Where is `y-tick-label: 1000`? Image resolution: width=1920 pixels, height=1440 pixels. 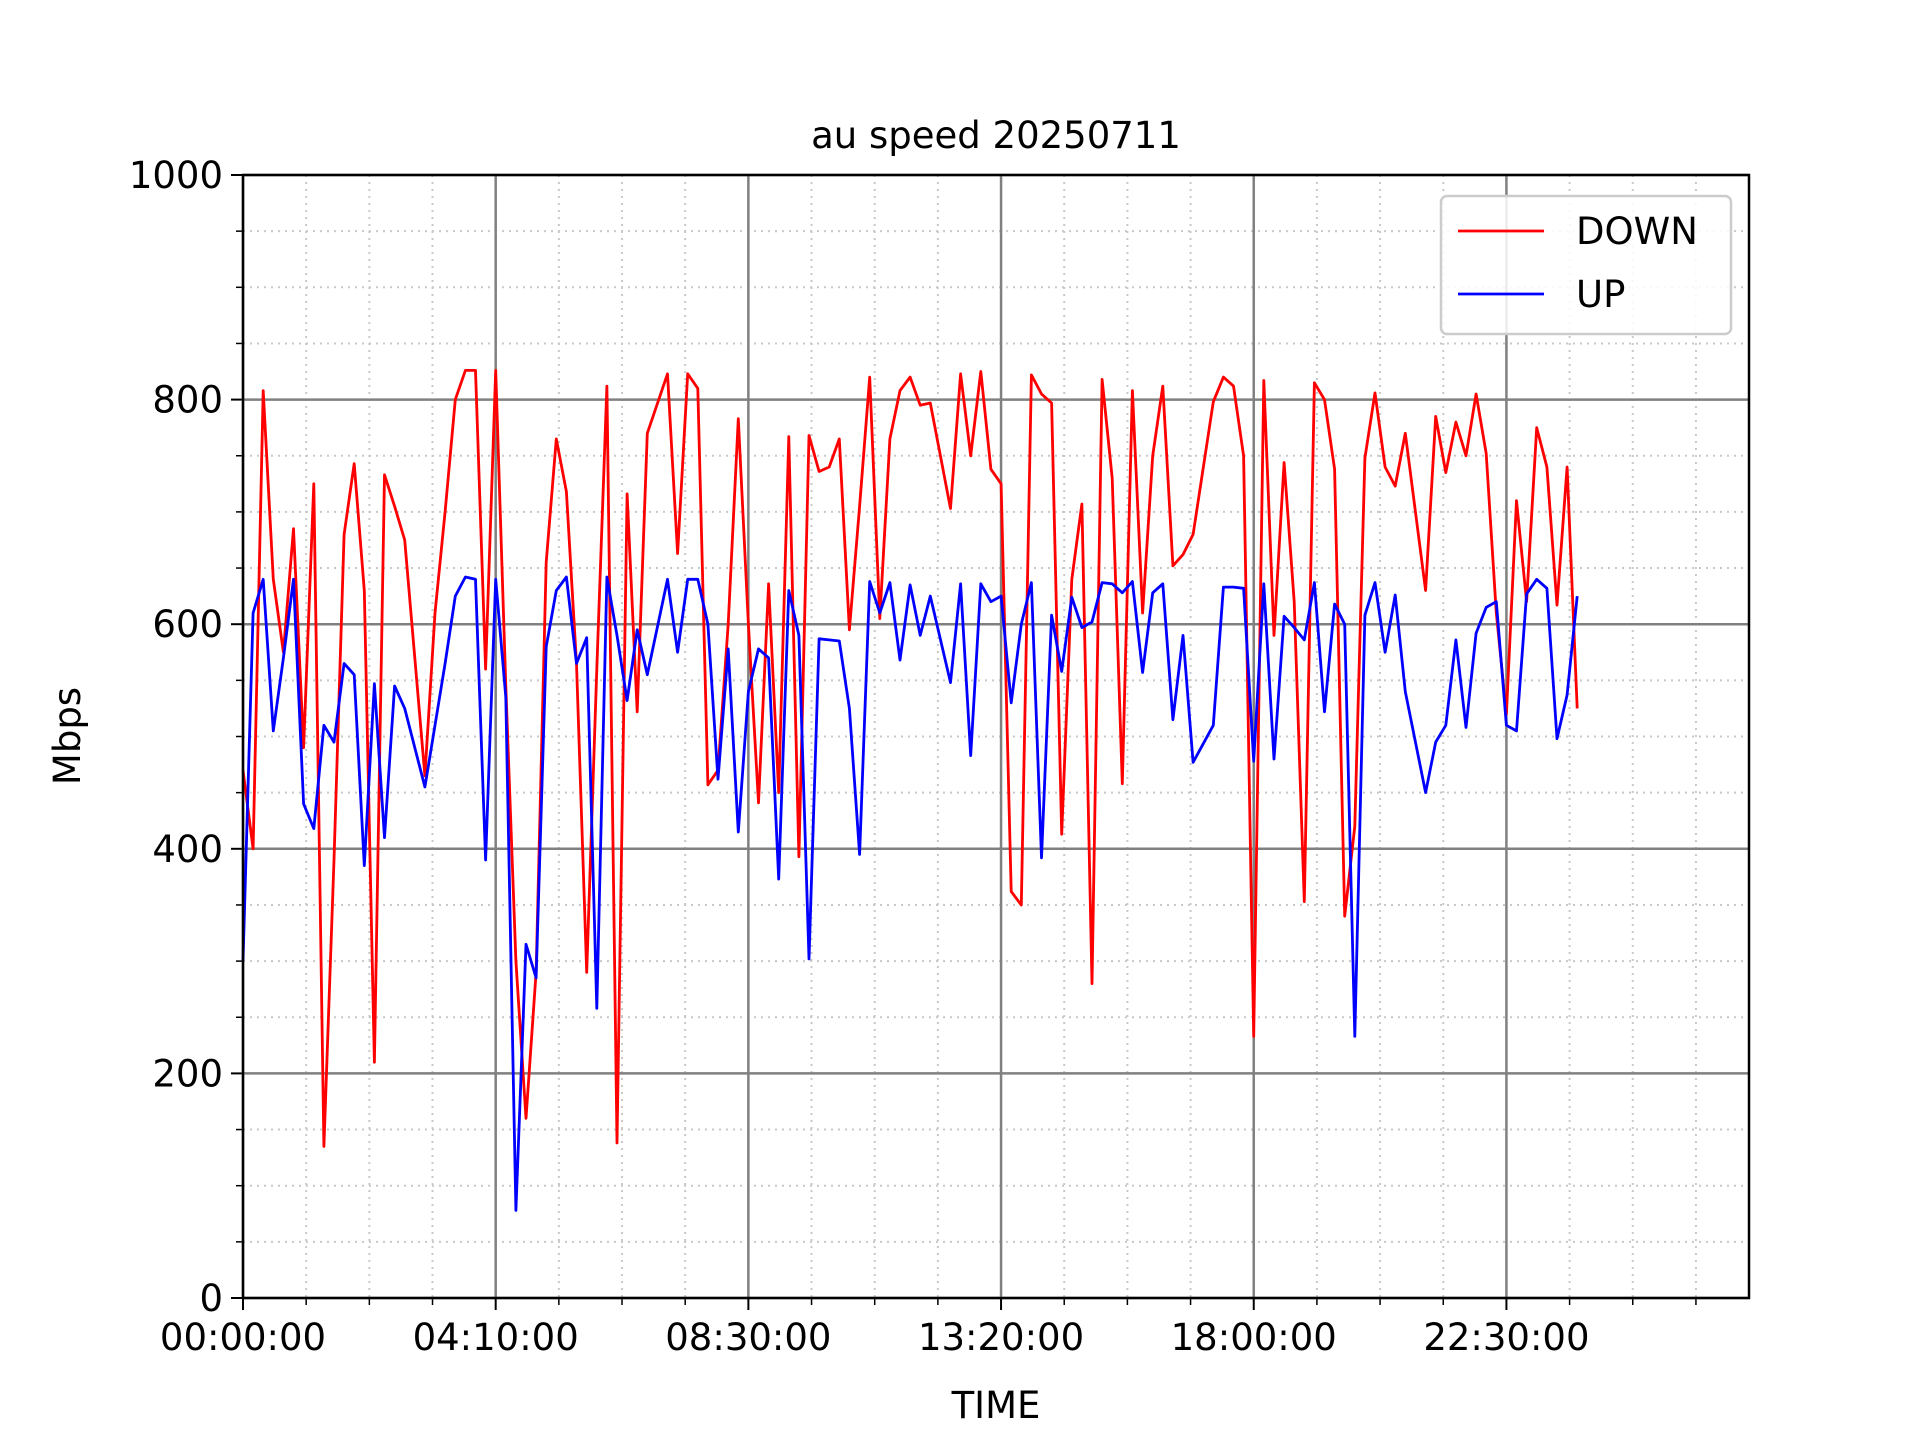
y-tick-label: 1000 is located at coordinates (176, 175).